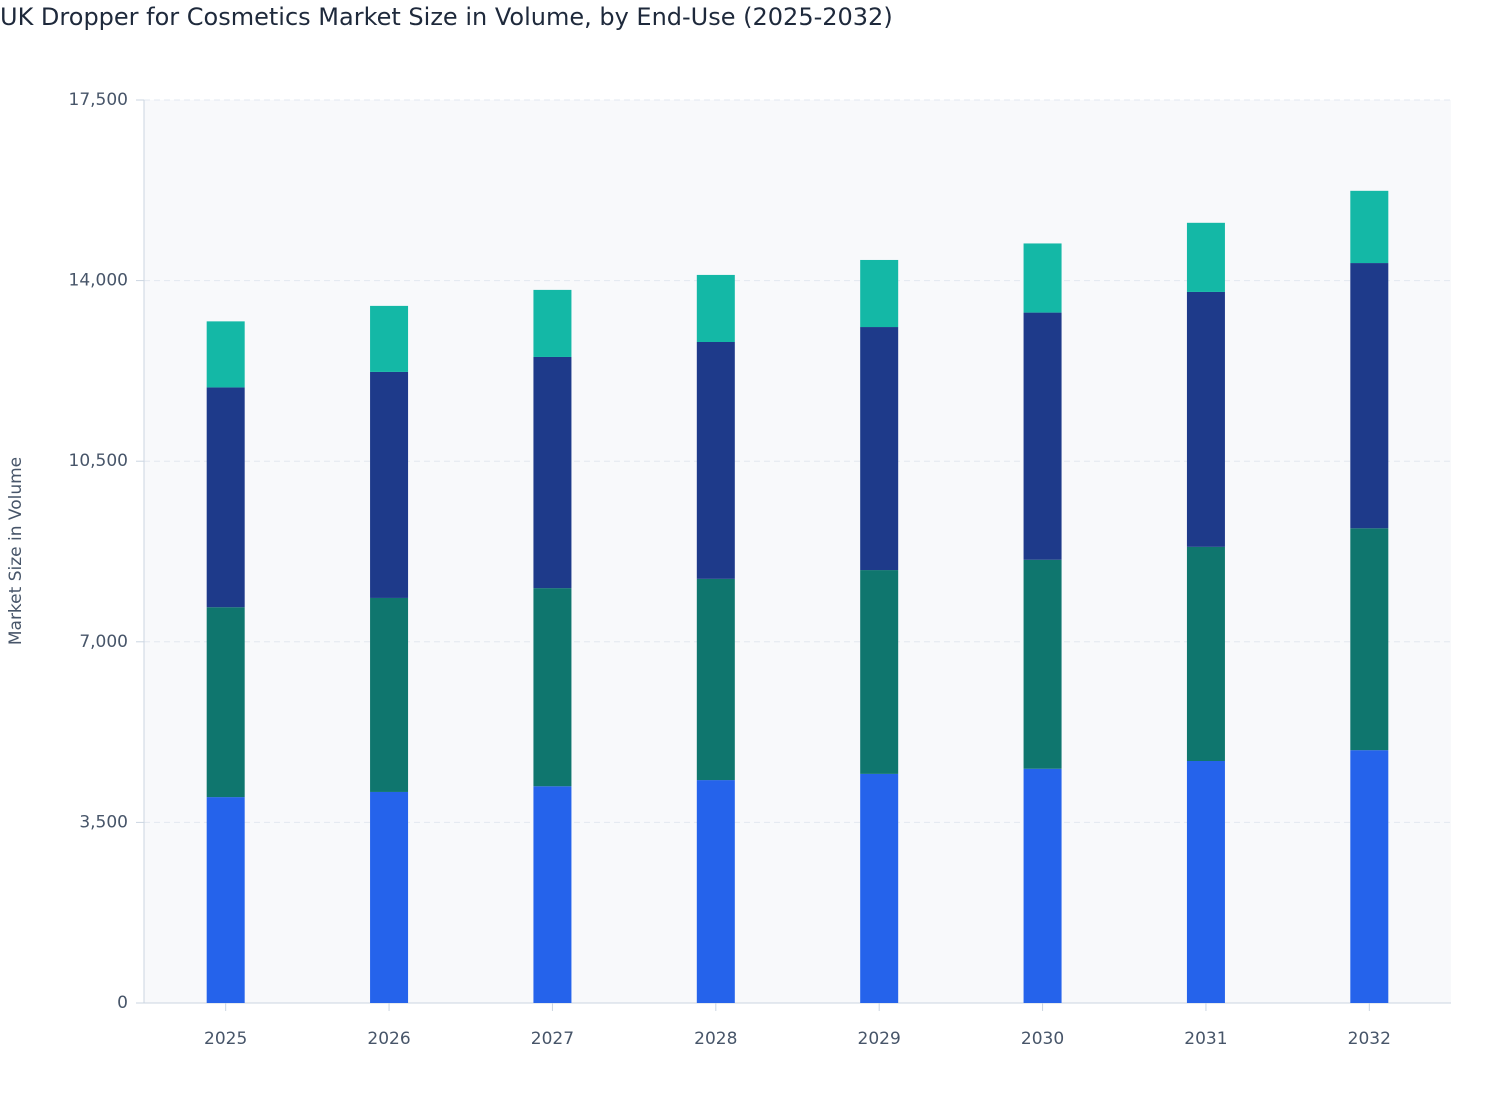  Describe the element at coordinates (1205, 1039) in the screenshot. I see `x-tick-label: 2031` at that location.